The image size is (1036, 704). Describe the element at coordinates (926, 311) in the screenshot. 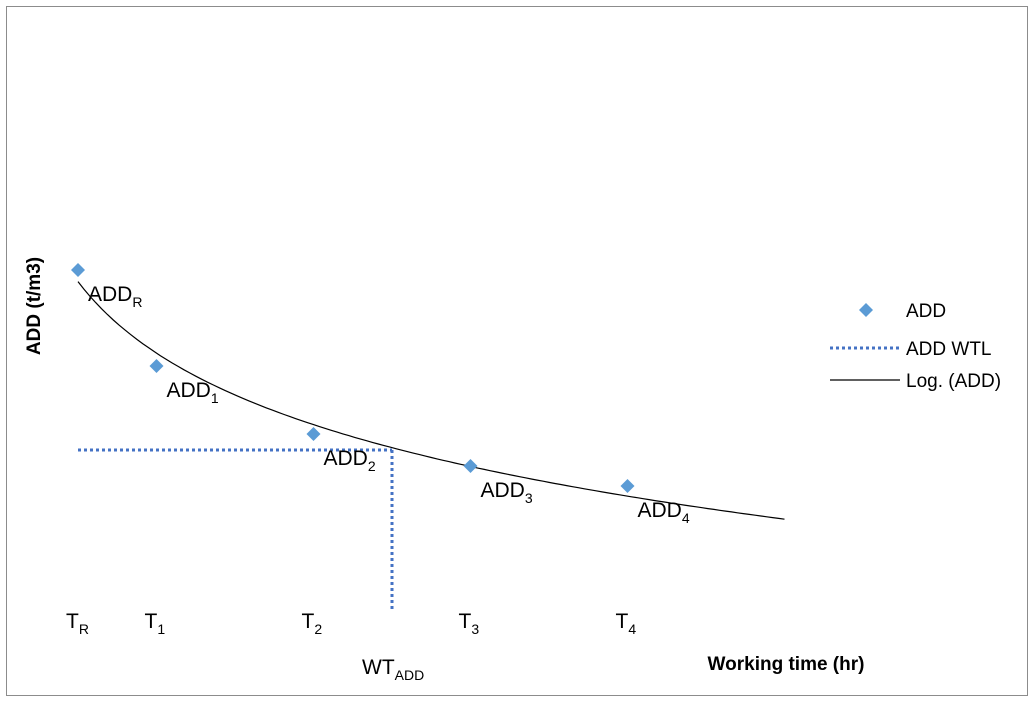

I see `legend-label-add: ADD` at that location.